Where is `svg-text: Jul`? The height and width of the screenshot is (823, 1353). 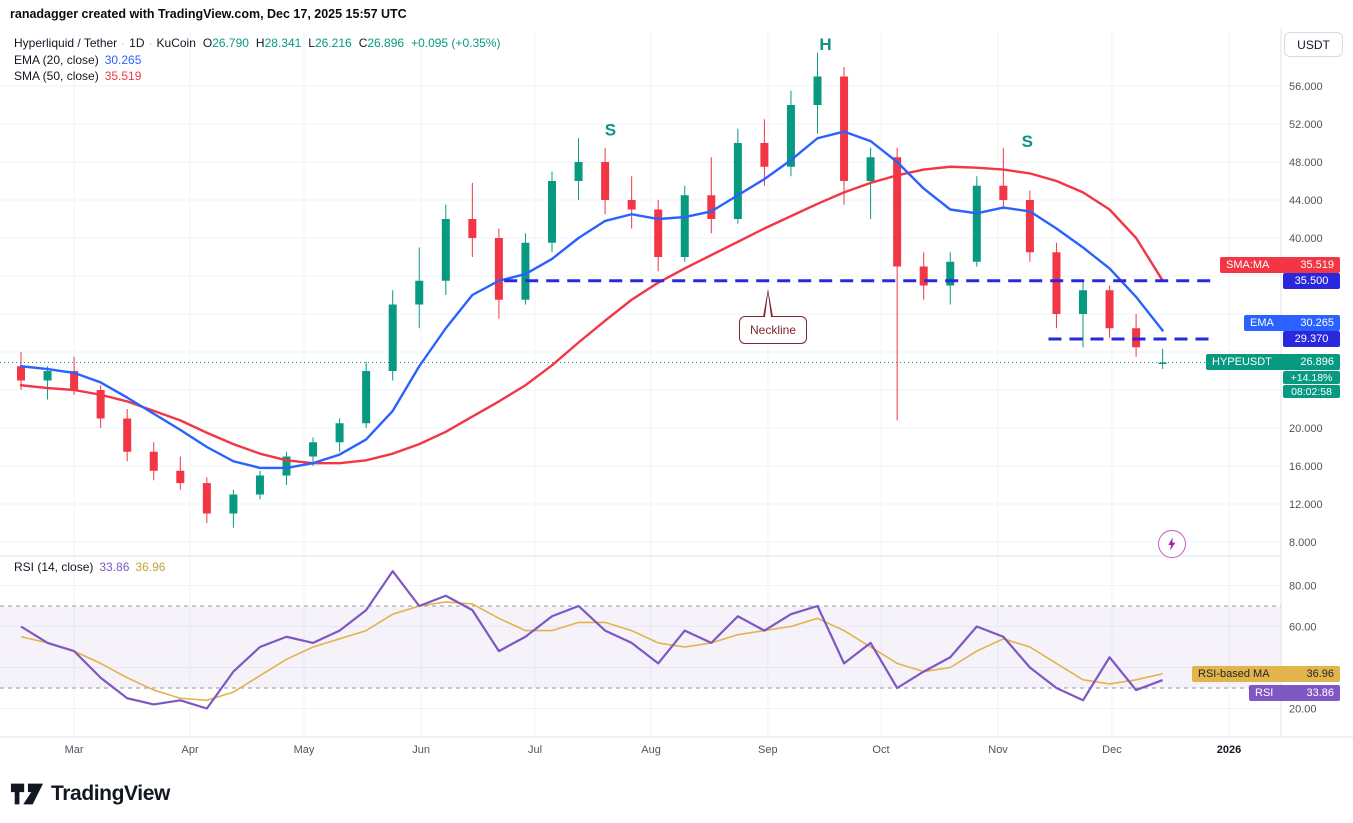 svg-text: Jul is located at coordinates (535, 750).